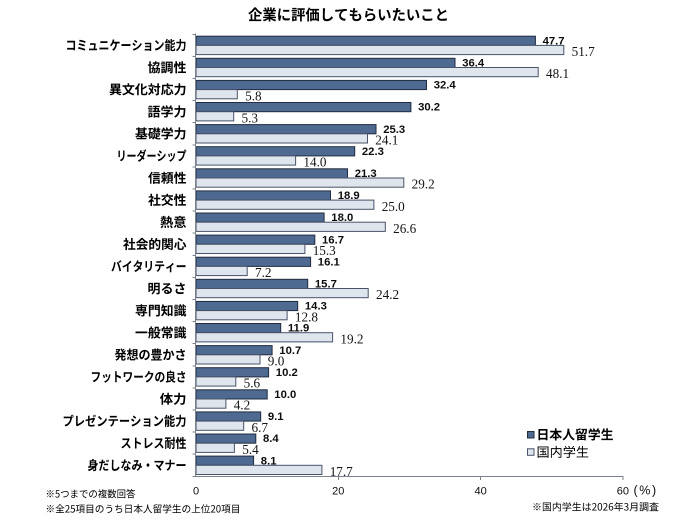 This screenshot has width=696, height=531. Describe the element at coordinates (351, 338) in the screenshot. I see `svg-text: 19.2` at that location.